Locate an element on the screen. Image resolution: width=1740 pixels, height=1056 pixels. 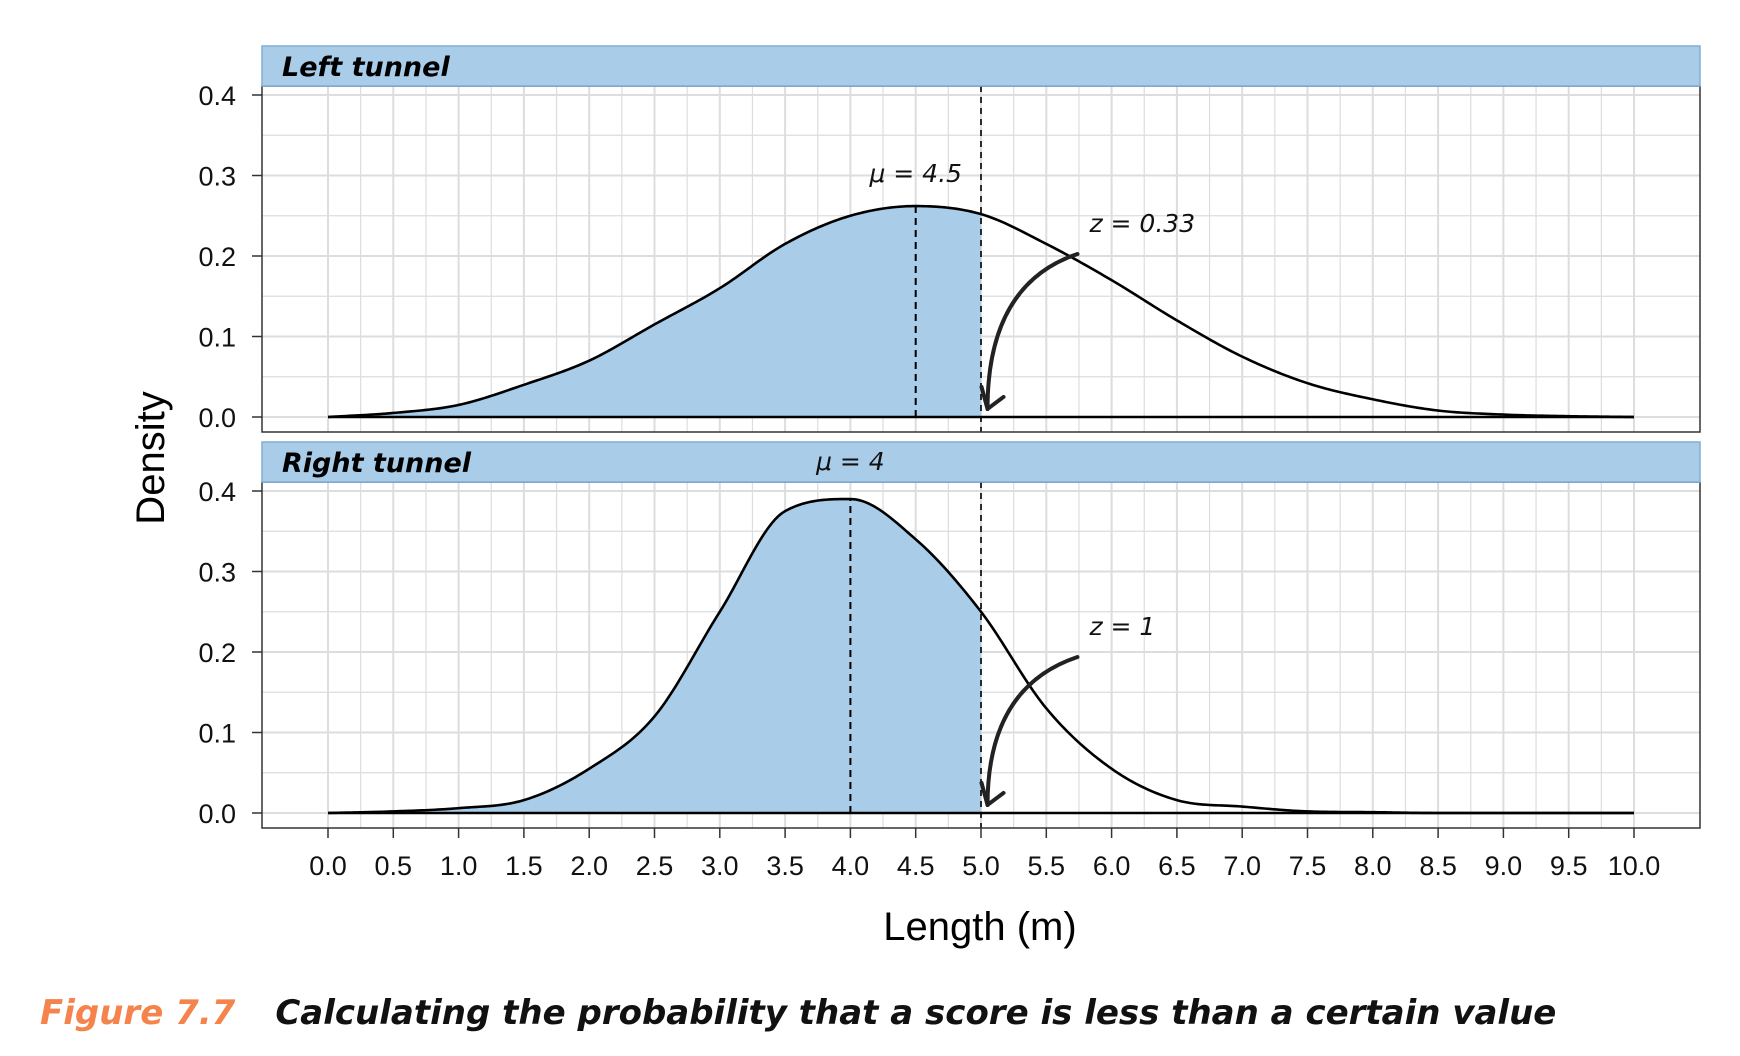
x-tick-label: 0.0 is located at coordinates (328, 866).